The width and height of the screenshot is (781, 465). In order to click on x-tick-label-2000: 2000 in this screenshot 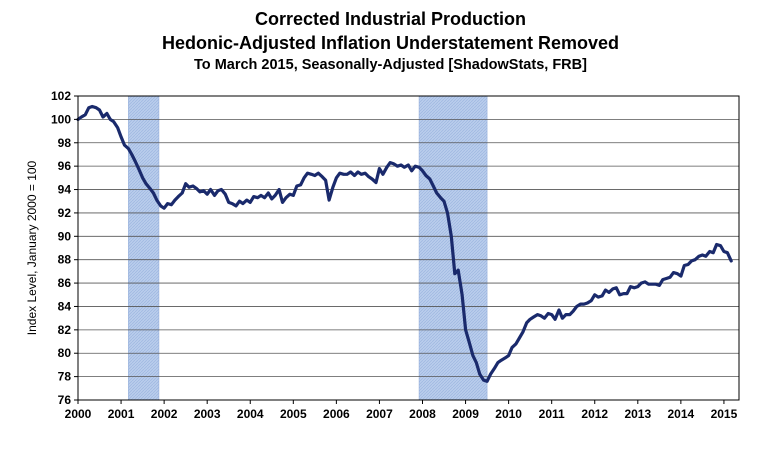, I will do `click(78, 414)`.